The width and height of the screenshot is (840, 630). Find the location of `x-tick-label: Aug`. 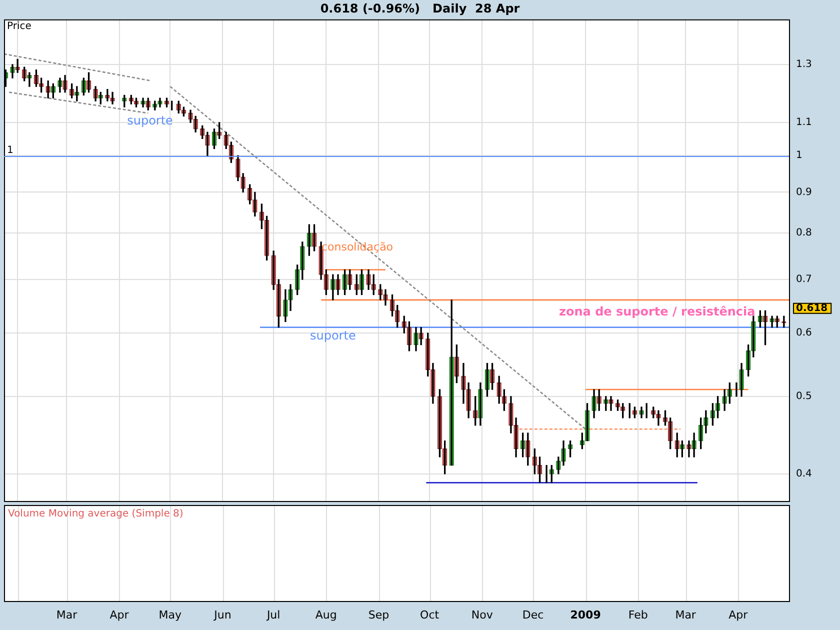

x-tick-label: Aug is located at coordinates (326, 615).